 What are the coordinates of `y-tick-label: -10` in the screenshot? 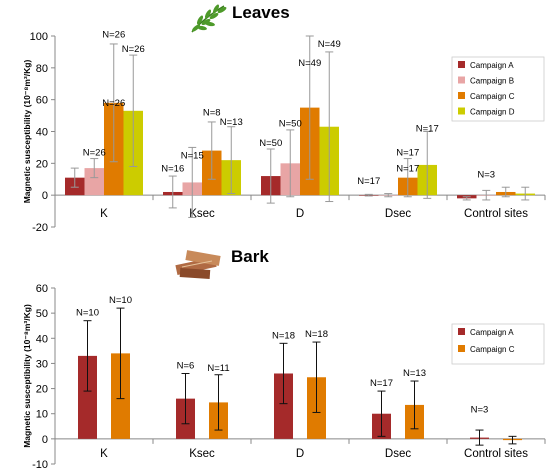 It's located at (40, 465).